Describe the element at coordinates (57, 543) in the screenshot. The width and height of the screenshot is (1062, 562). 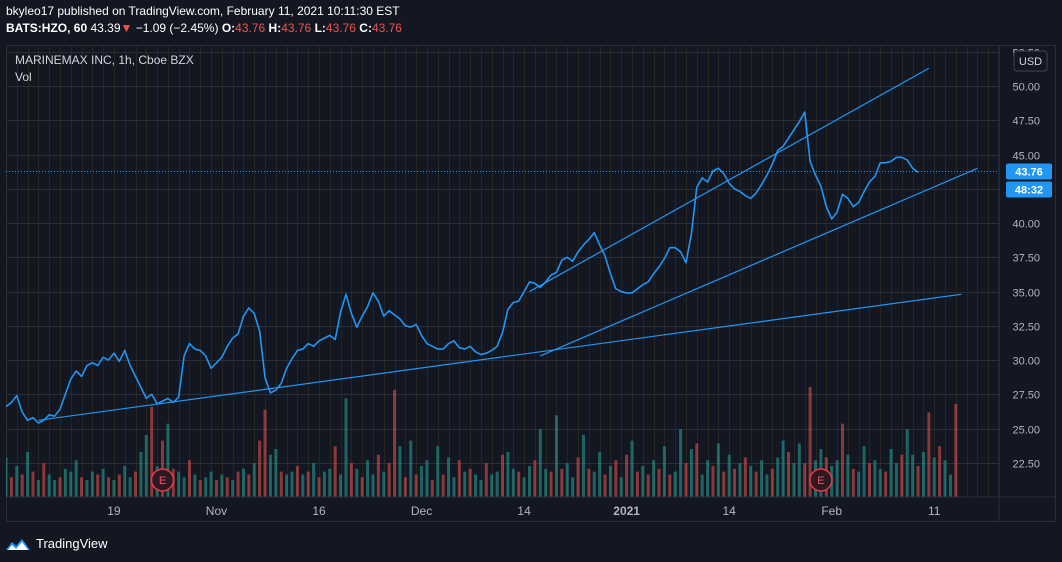
I see `tradingview-footer: TradingView` at that location.